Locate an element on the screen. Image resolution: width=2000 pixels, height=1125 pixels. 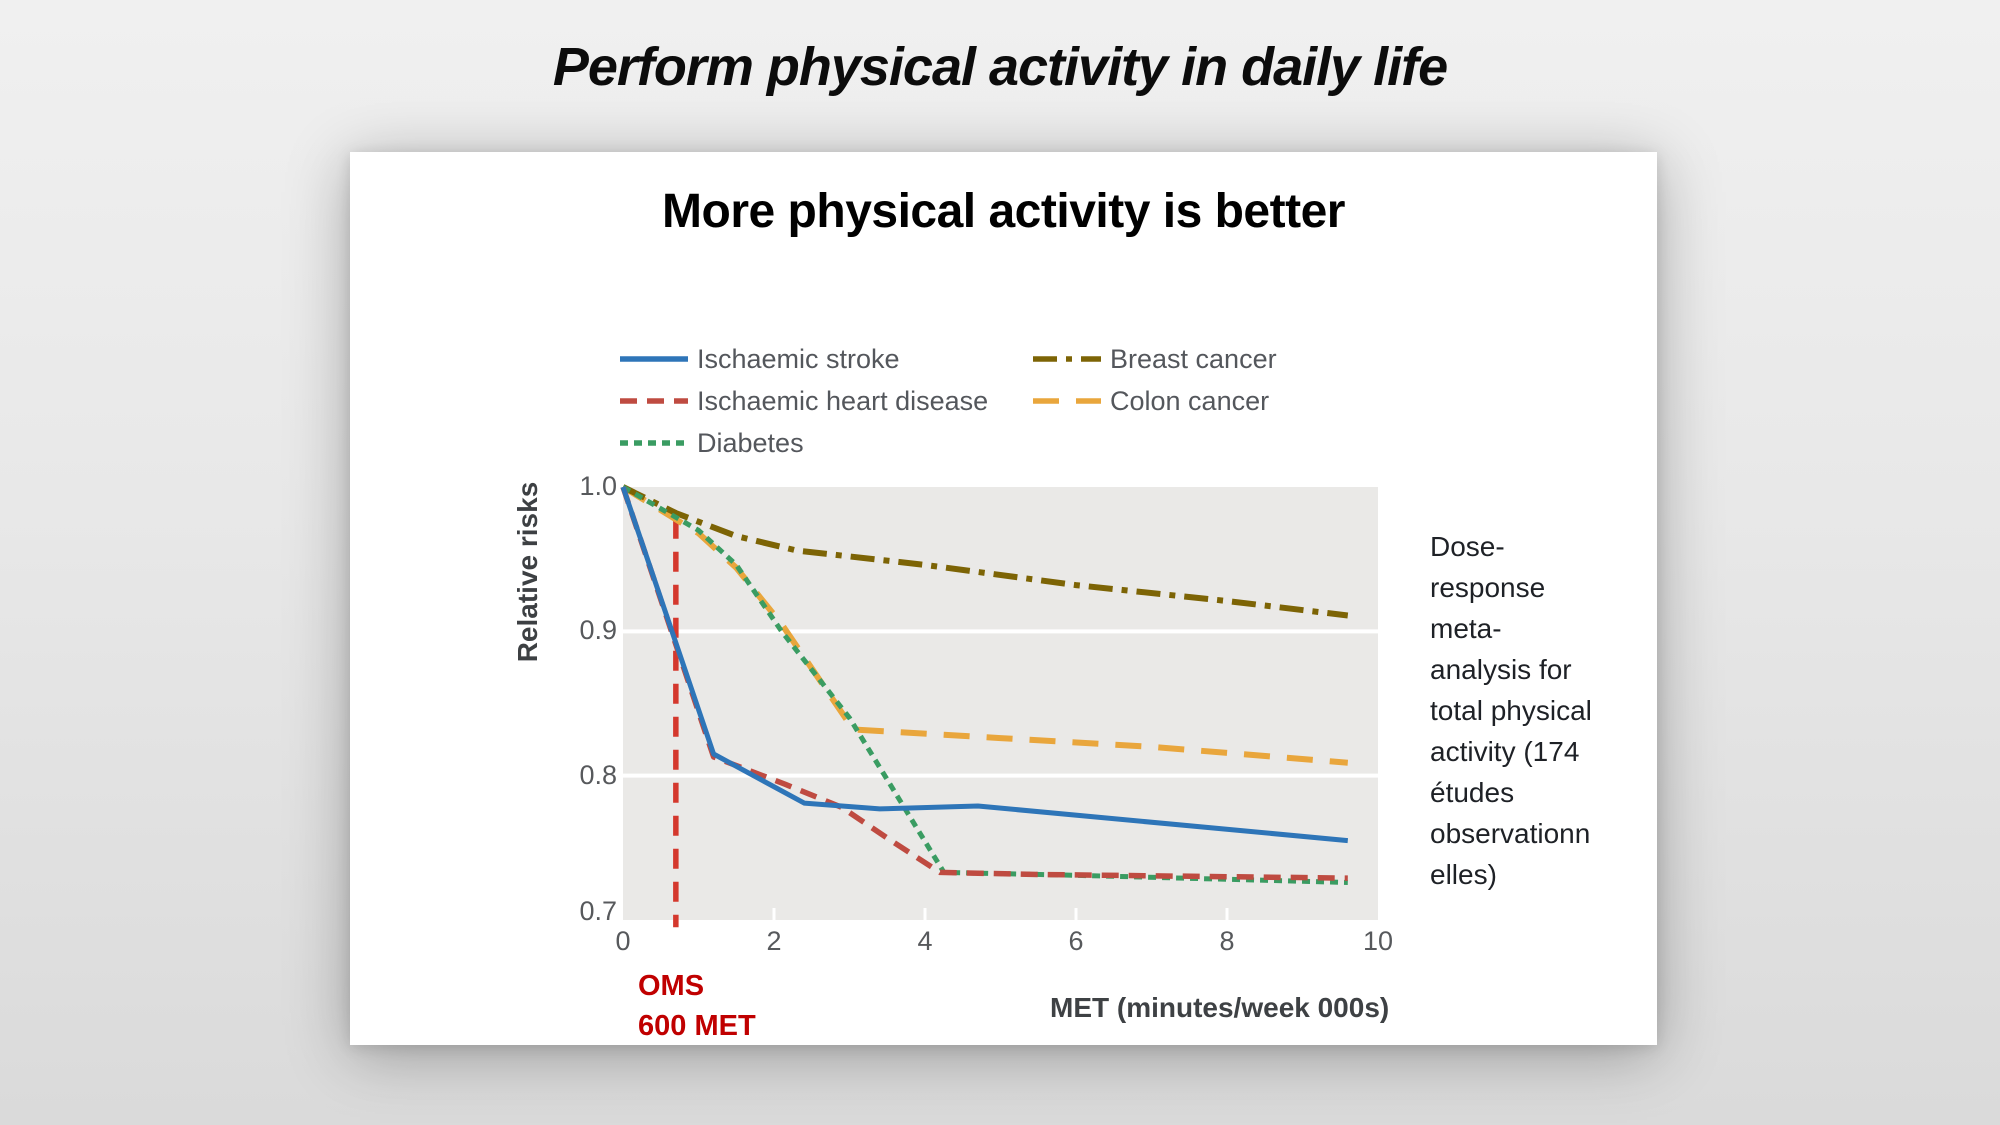
legend-swatch-diabetes is located at coordinates (654, 443).